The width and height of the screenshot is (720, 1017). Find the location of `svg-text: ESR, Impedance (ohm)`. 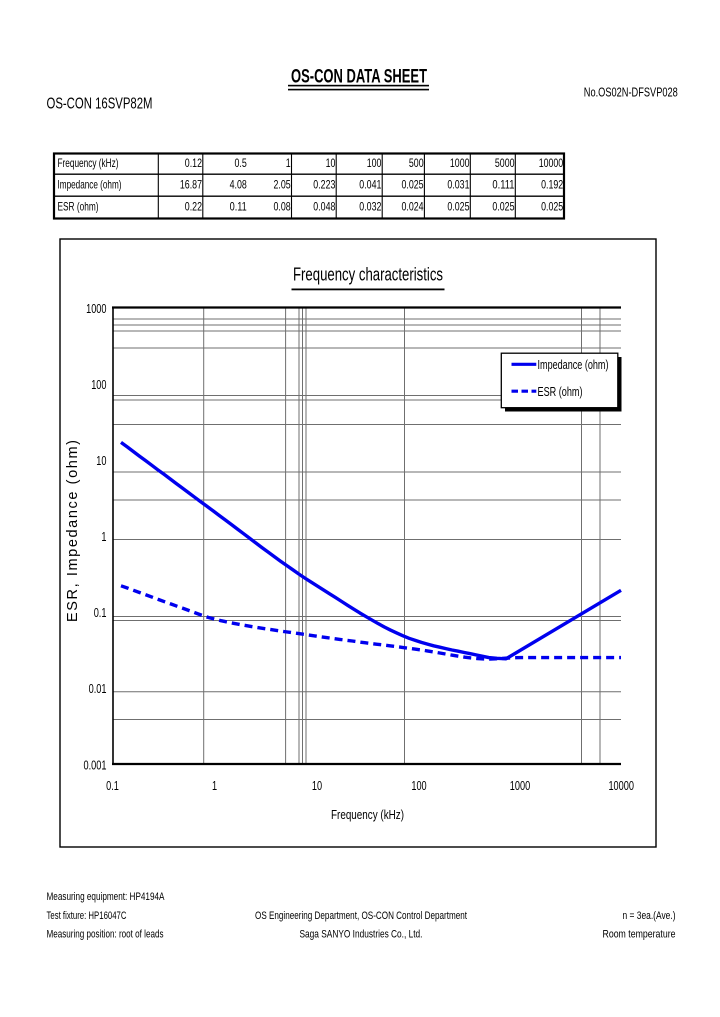

svg-text: ESR, Impedance (ohm) is located at coordinates (73, 531).